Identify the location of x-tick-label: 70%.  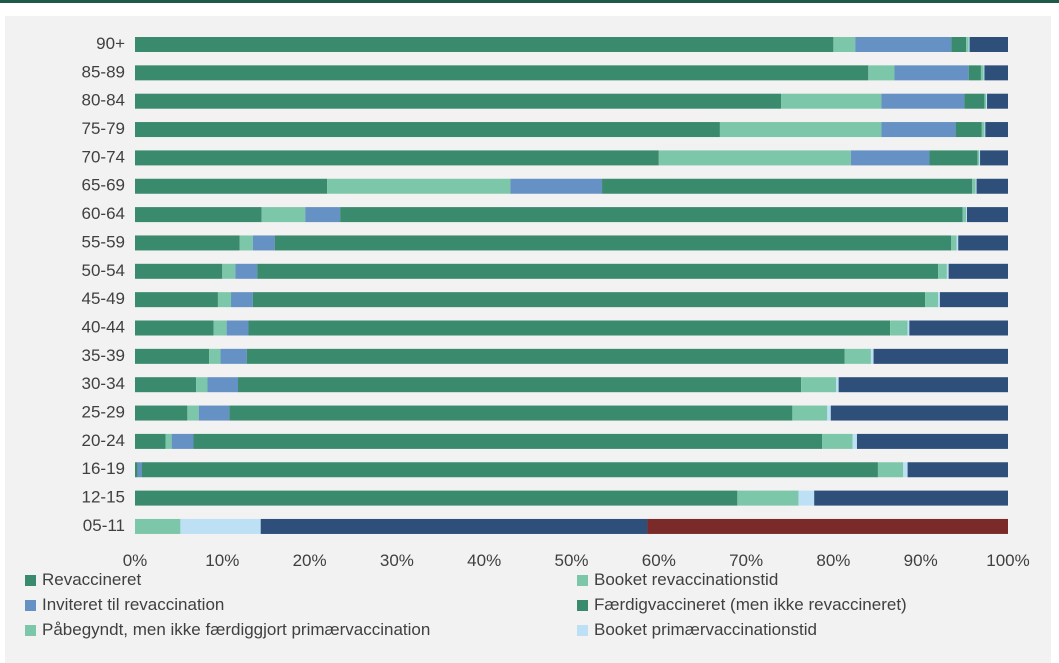
(746, 560).